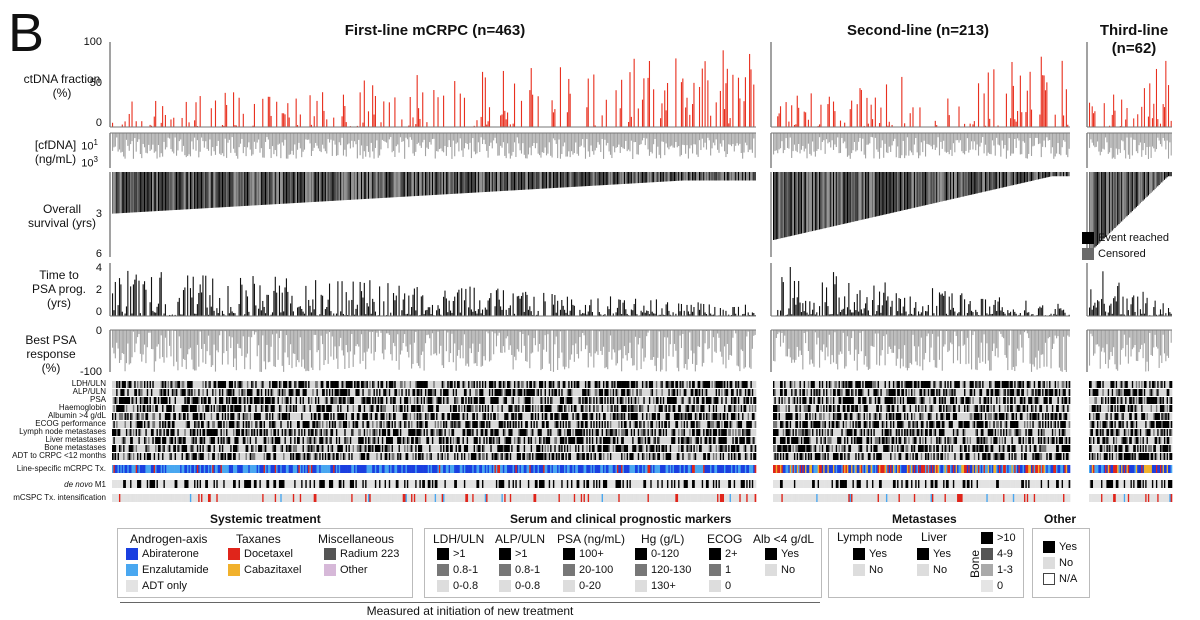 This screenshot has width=1200, height=620. What do you see at coordinates (435, 30) in the screenshot?
I see `cohort-title-first: First-line mCRPC (n=463)` at bounding box center [435, 30].